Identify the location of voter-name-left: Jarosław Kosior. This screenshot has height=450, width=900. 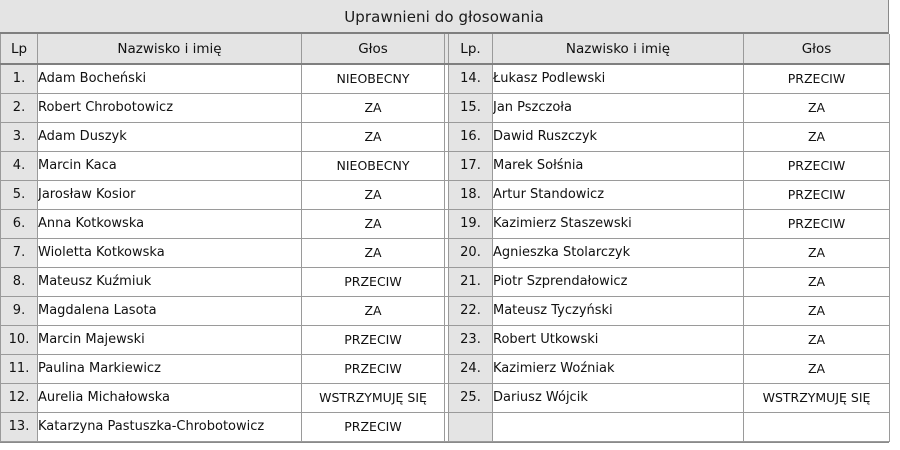
(169, 194).